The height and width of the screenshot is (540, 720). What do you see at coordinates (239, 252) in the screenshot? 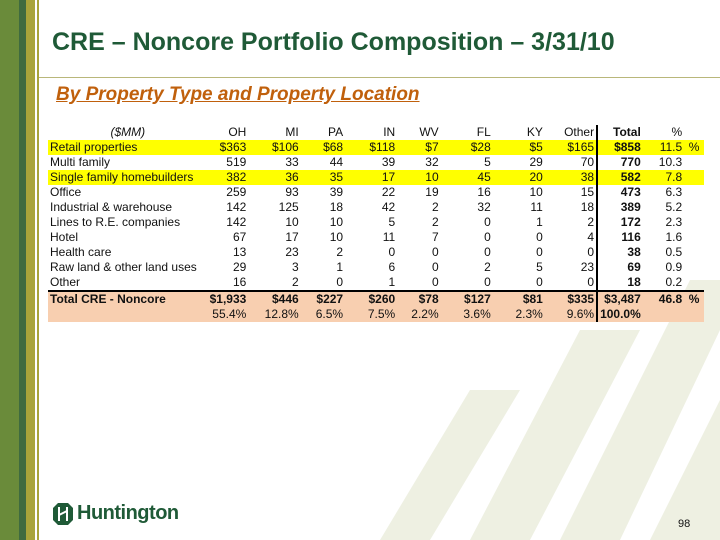
I see `cell: 13` at bounding box center [239, 252].